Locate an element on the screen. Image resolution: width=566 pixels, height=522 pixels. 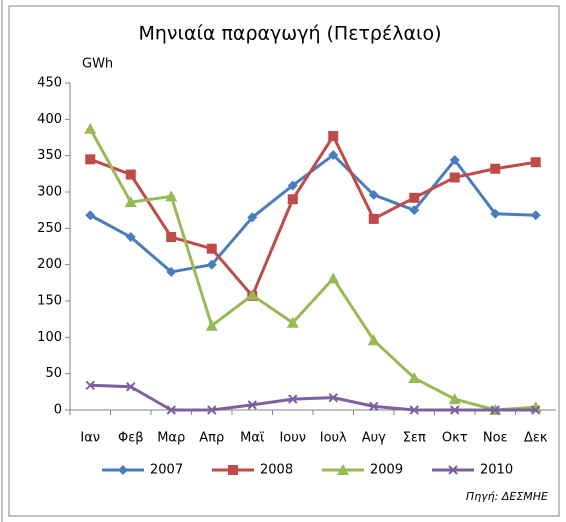
x-tick-label: Σεπ is located at coordinates (414, 438).